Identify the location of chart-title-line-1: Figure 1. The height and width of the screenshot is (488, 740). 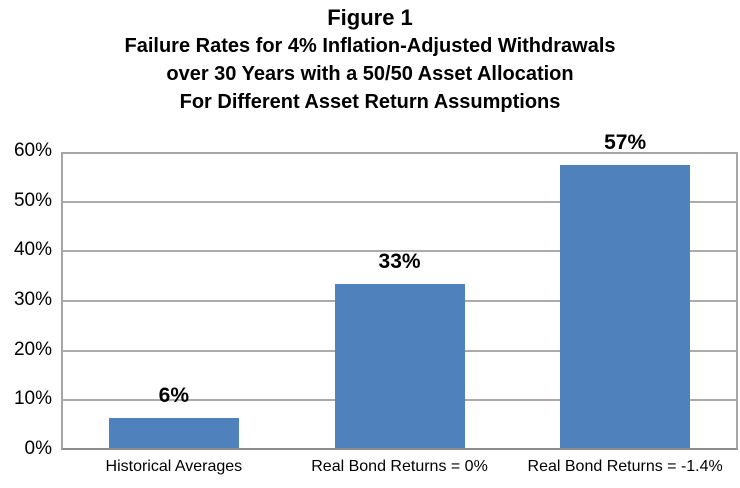
(370, 17).